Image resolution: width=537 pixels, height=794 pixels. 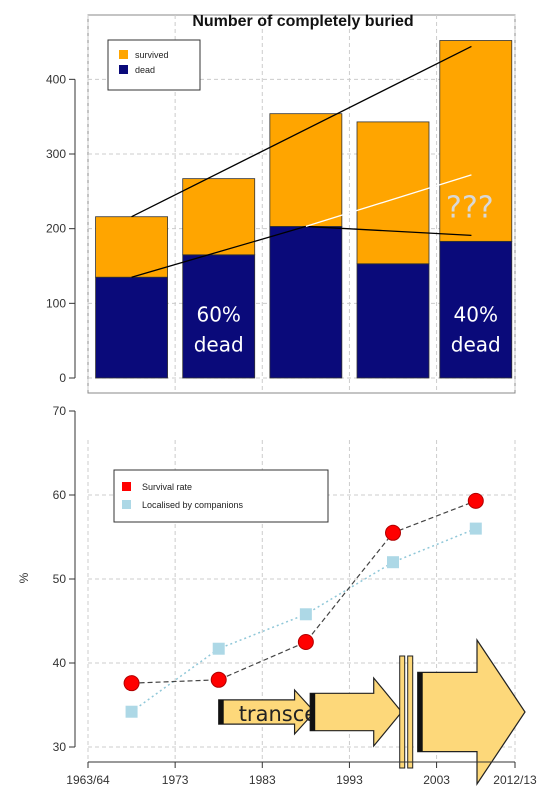 I want to click on top-chart-title: Number of completely buried, so click(x=302, y=21).